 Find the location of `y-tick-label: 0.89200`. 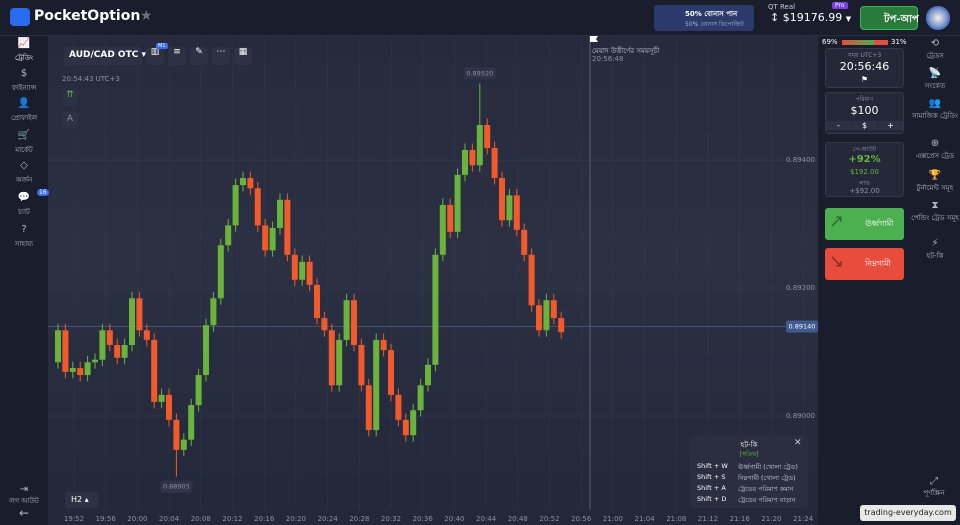

y-tick-label: 0.89200 is located at coordinates (800, 288).